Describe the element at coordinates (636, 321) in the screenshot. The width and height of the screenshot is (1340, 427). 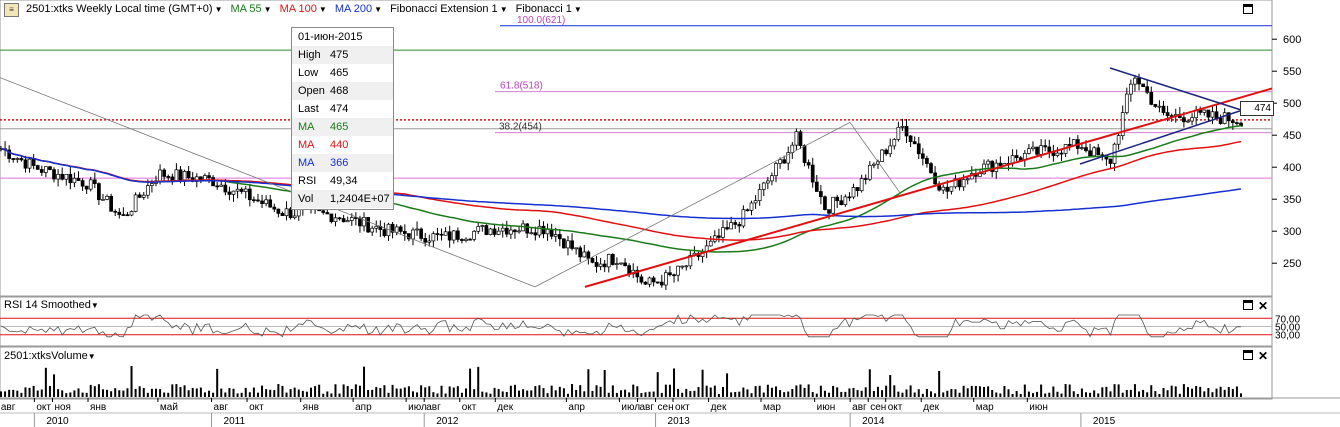
I see `rsi-pane` at that location.